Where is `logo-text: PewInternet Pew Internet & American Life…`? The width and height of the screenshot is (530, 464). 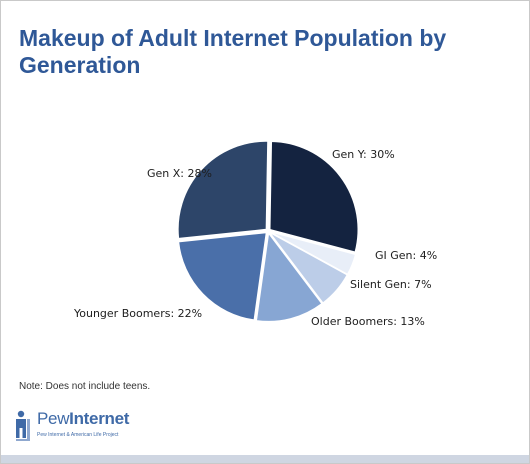 logo-text: PewInternet Pew Internet & American Life… is located at coordinates (83, 424).